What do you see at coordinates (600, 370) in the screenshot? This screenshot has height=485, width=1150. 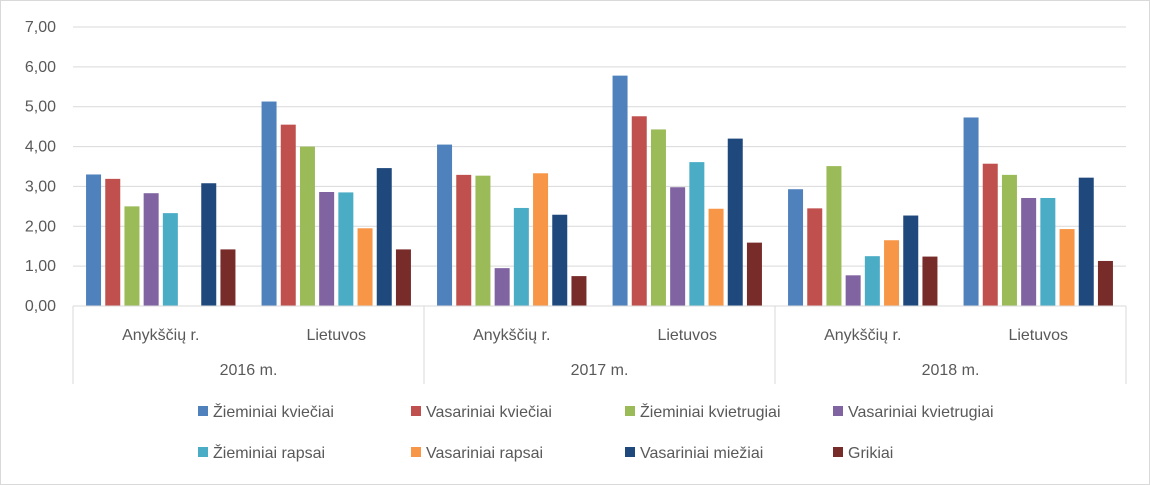 I see `year-label: 2017 m.` at bounding box center [600, 370].